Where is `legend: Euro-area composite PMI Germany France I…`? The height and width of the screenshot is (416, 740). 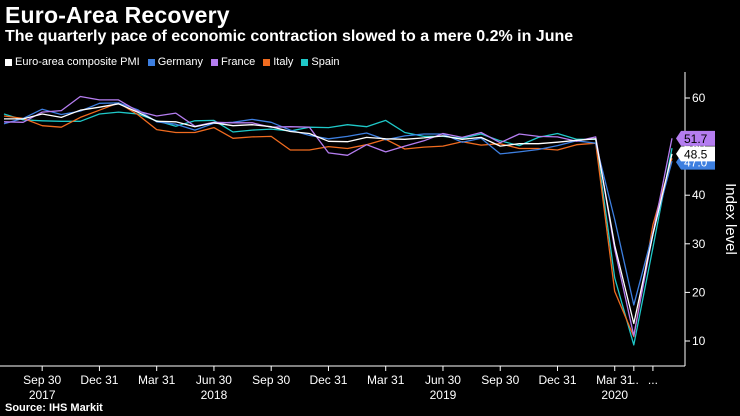 legend: Euro-area composite PMI Germany France I… is located at coordinates (172, 62).